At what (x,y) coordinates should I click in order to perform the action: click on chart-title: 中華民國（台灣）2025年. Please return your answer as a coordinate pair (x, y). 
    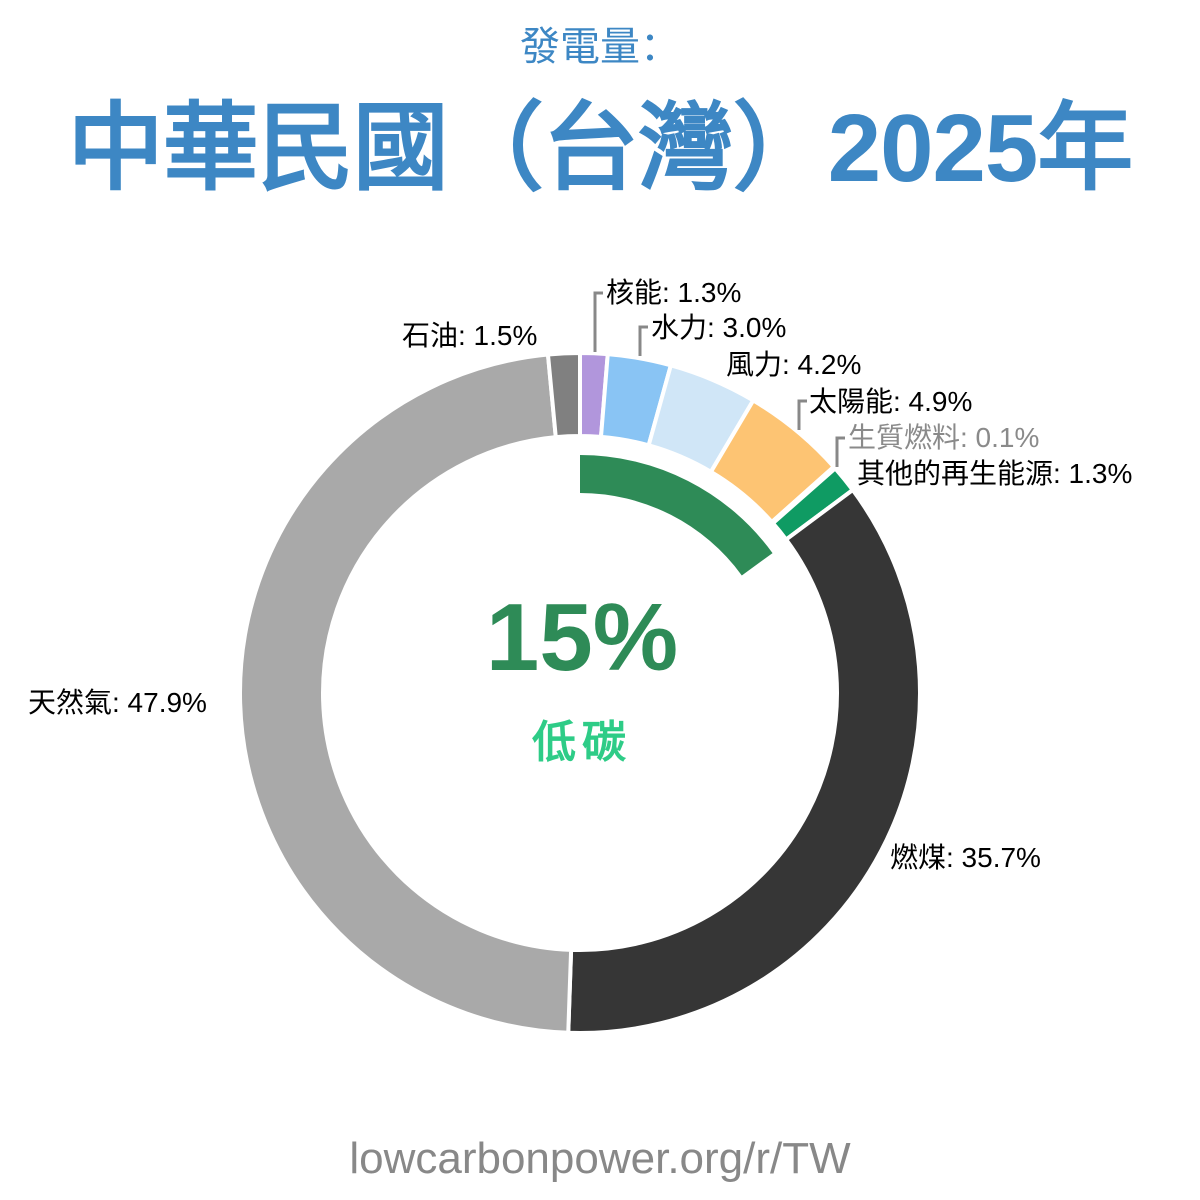
    Looking at the image, I should click on (600, 148).